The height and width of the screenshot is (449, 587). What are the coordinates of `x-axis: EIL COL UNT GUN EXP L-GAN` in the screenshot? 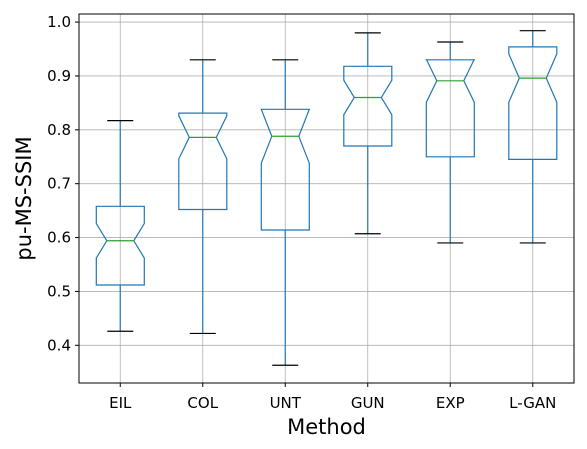 It's located at (332, 397).